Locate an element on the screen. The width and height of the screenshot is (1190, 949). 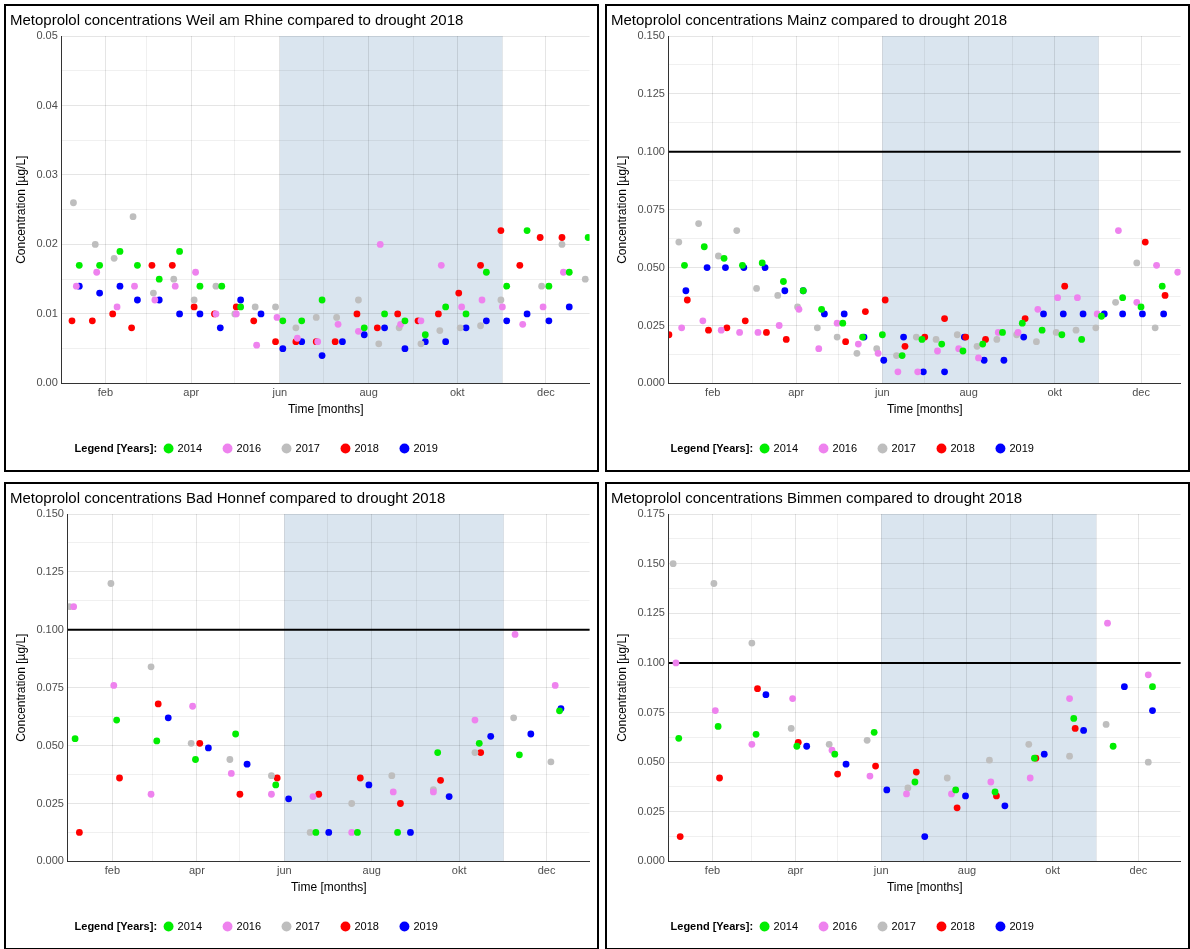
y-tick-label: 0.175 is located at coordinates (651, 513).